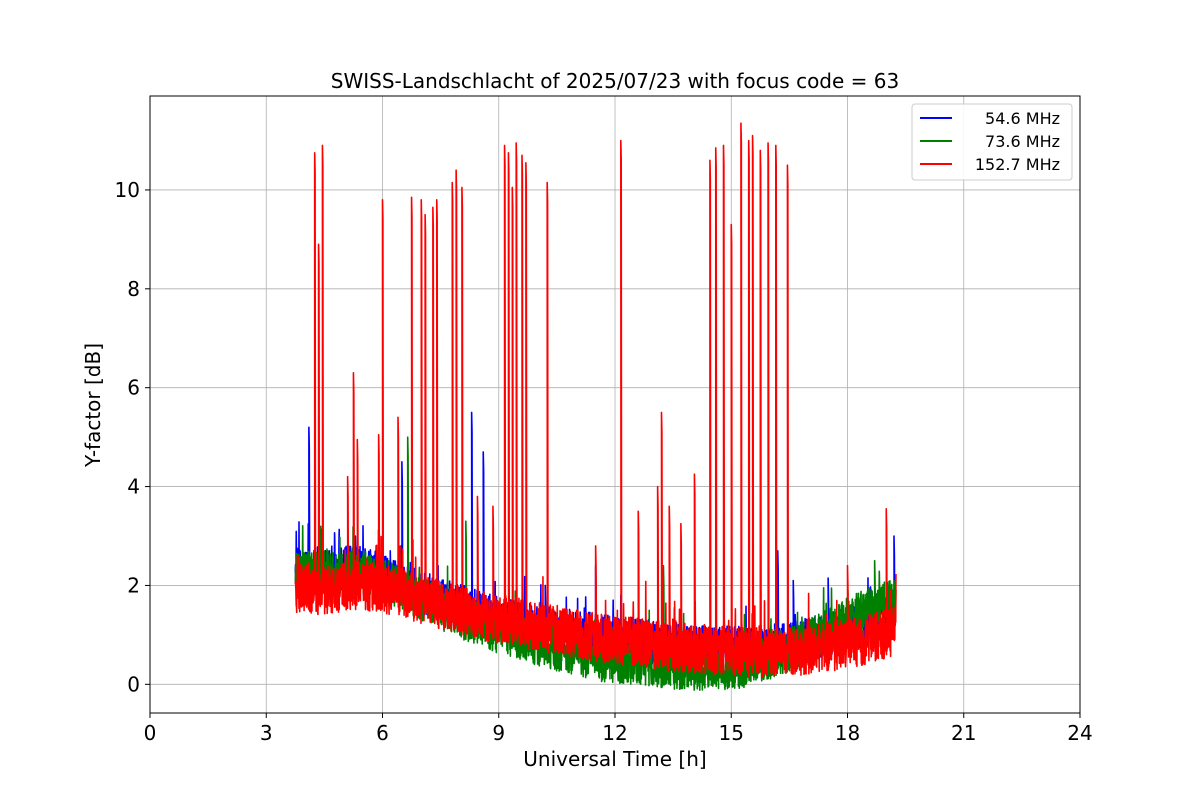 Image resolution: width=1200 pixels, height=800 pixels. What do you see at coordinates (133, 388) in the screenshot?
I see `y-tick-label: 6` at bounding box center [133, 388].